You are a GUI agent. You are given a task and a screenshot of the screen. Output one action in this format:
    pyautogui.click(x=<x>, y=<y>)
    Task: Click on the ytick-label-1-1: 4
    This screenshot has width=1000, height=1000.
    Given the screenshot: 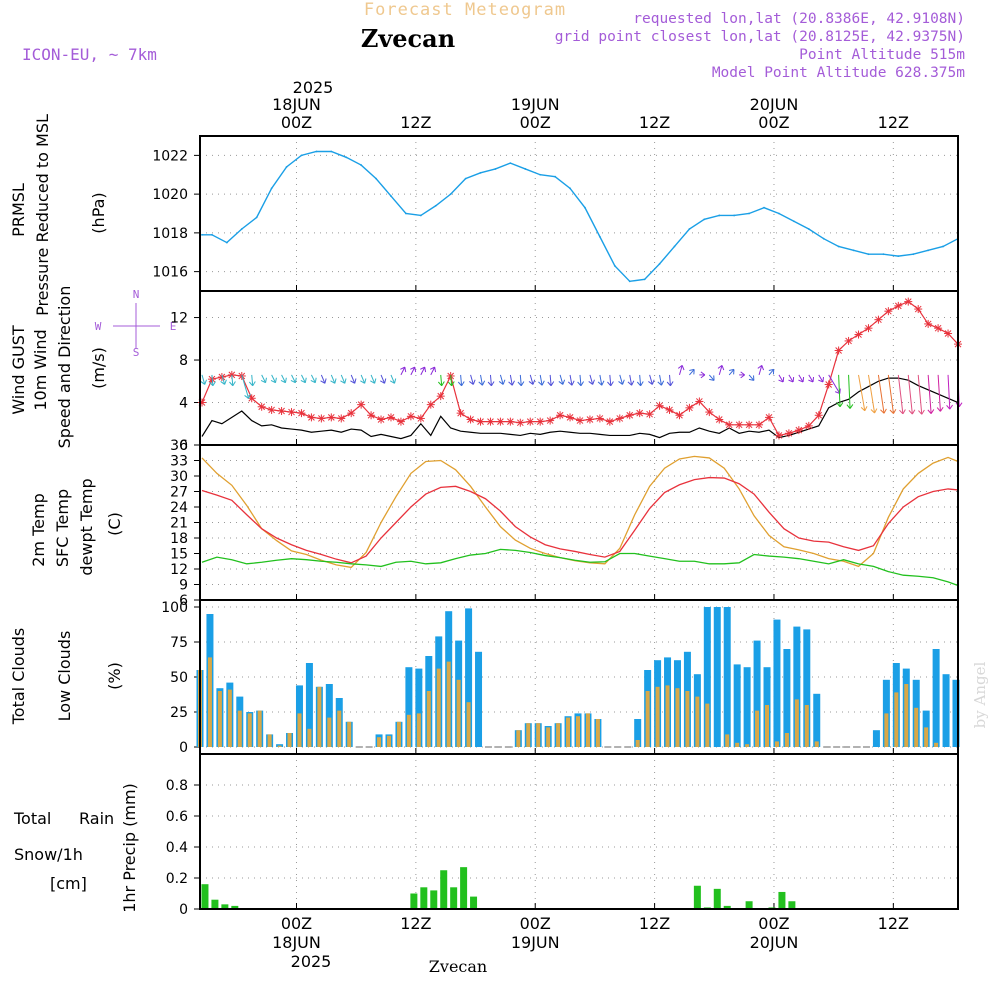 What is the action you would take?
    pyautogui.click(x=183, y=404)
    